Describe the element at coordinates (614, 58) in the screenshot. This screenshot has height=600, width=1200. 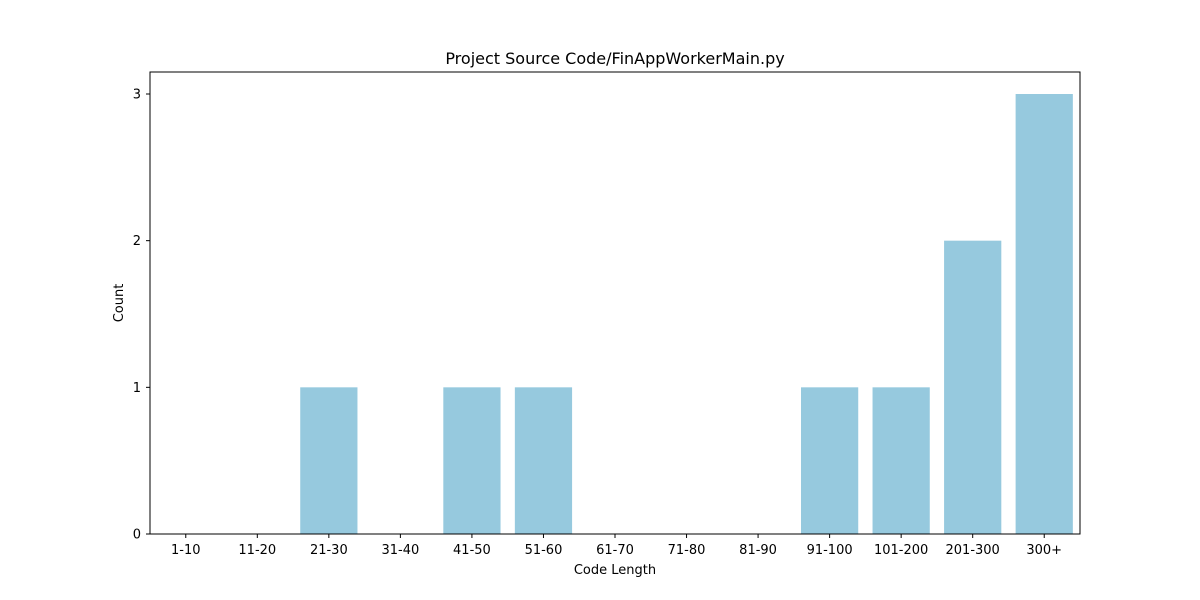
I see `chart-title: Project Source Code/FinAppWorkerMain.py` at that location.